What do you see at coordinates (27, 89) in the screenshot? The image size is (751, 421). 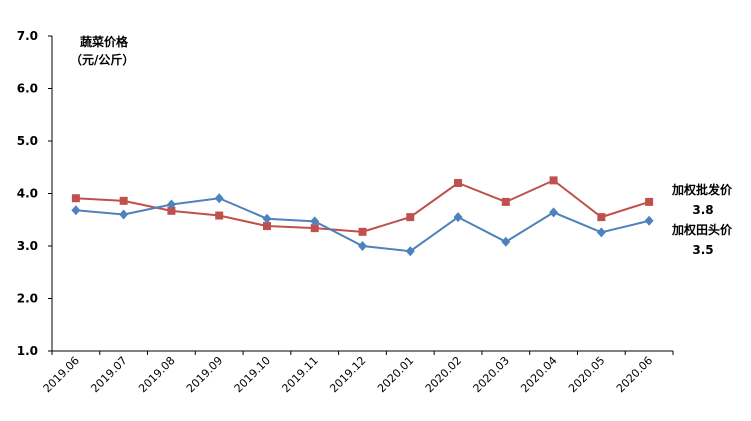 I see `y-tick-label: 6.0` at bounding box center [27, 89].